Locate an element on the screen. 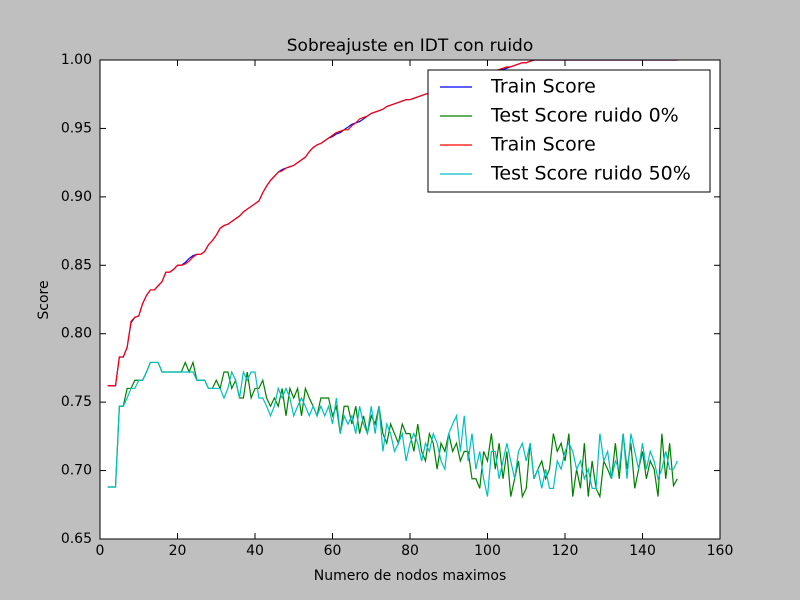 This screenshot has height=600, width=800. x-tick-label: 160 is located at coordinates (720, 551).